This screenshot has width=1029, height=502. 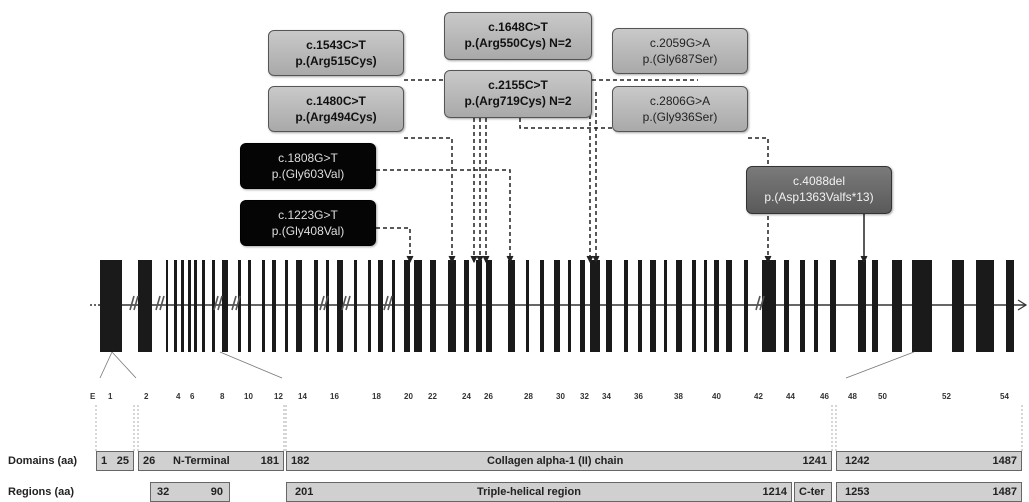 I want to click on exon-number-label: 12, so click(x=278, y=396).